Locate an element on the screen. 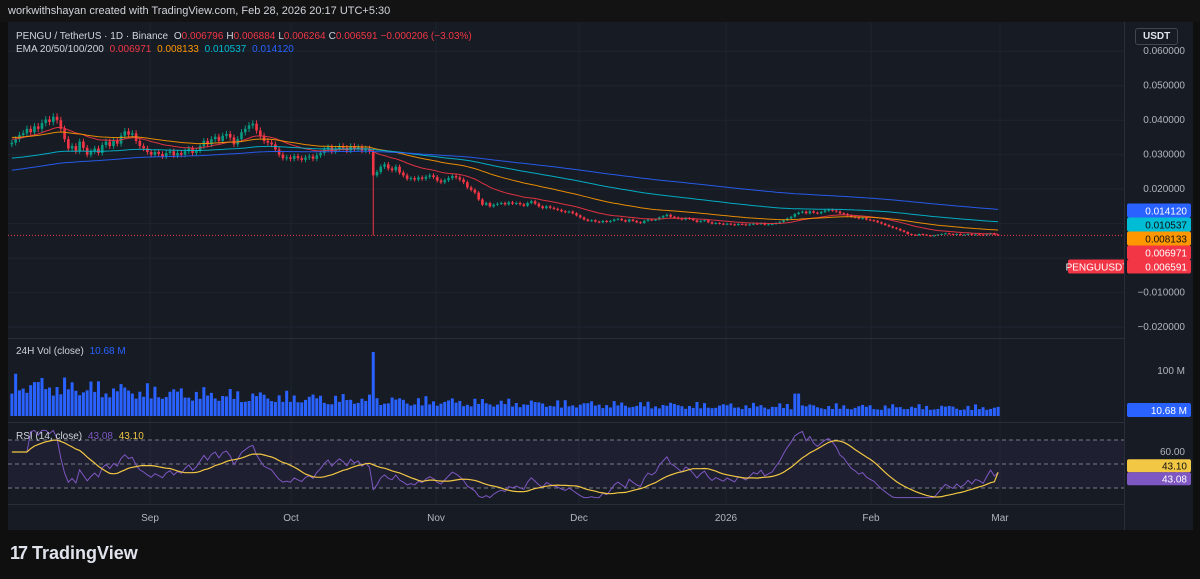 This screenshot has height=579, width=1200. volume-value: 10.68 M is located at coordinates (107, 351).